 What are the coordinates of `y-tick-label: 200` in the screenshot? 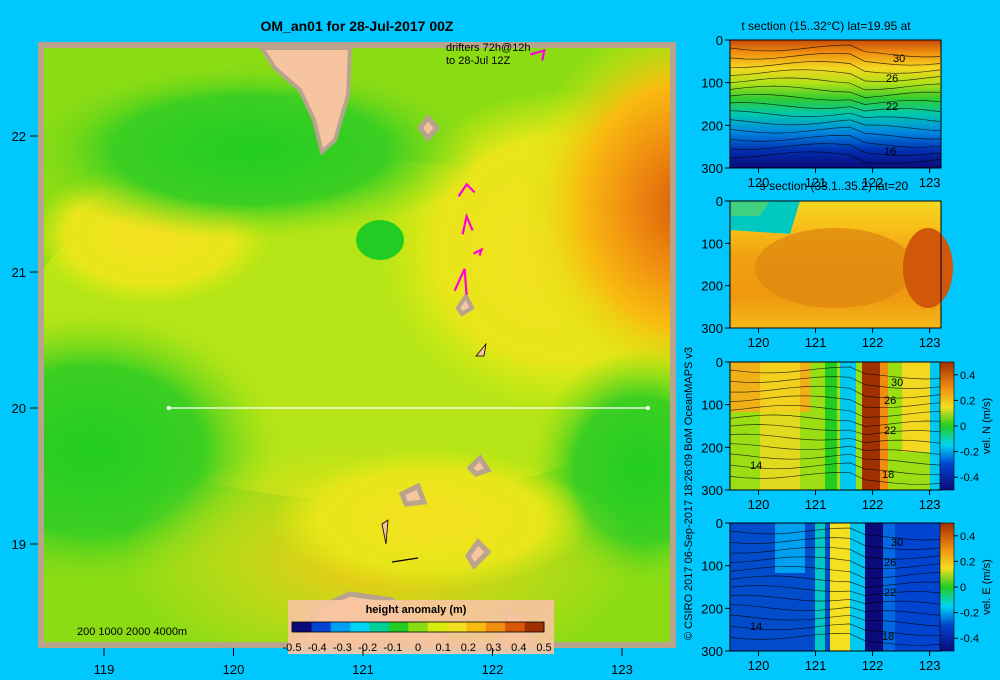 It's located at (712, 286).